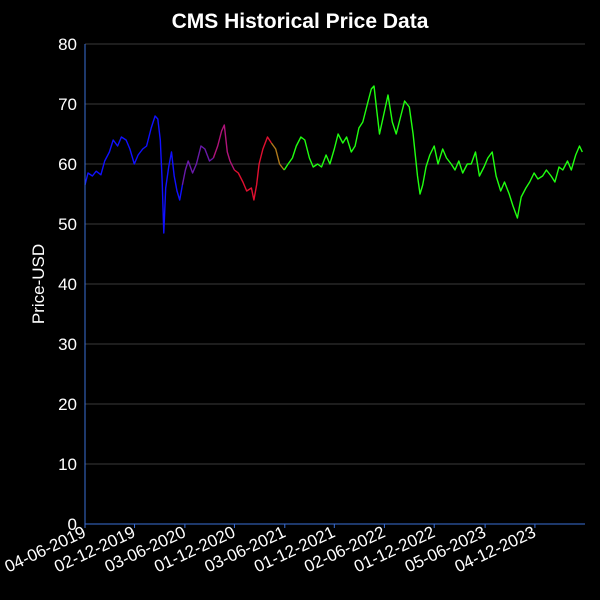 This screenshot has width=600, height=600. Describe the element at coordinates (67, 104) in the screenshot. I see `y-tick-label: 70` at that location.